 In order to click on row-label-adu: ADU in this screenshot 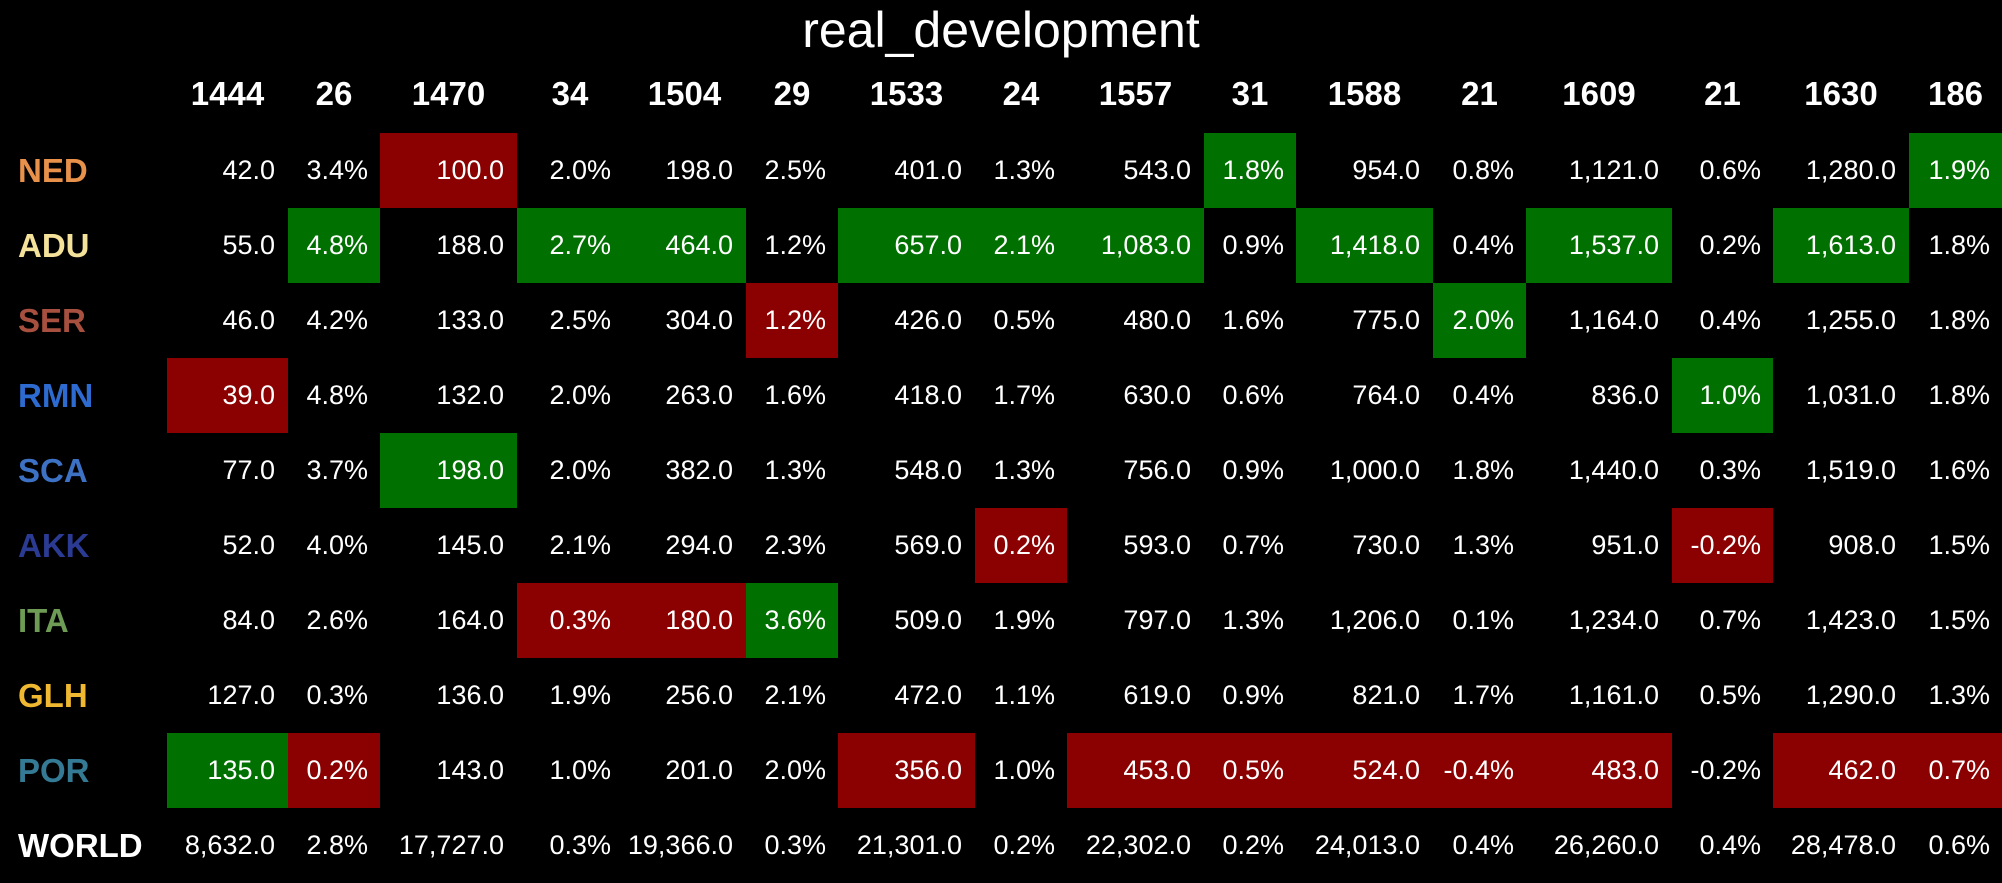, I will do `click(54, 245)`.